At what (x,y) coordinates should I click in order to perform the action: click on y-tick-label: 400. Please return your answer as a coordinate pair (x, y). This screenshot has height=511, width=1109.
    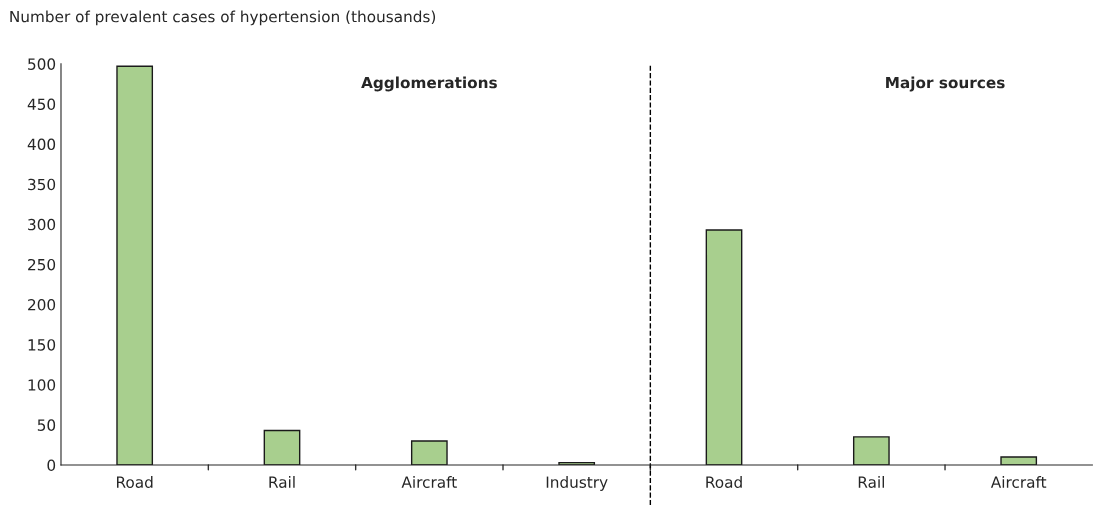
    Looking at the image, I should click on (41, 144).